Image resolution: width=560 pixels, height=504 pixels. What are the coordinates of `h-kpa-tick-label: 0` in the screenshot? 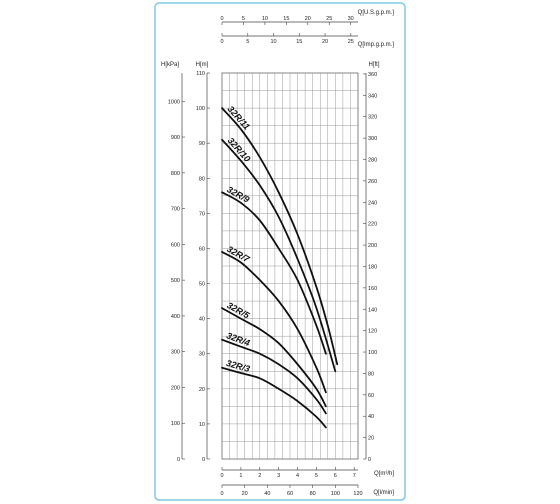 It's located at (178, 460).